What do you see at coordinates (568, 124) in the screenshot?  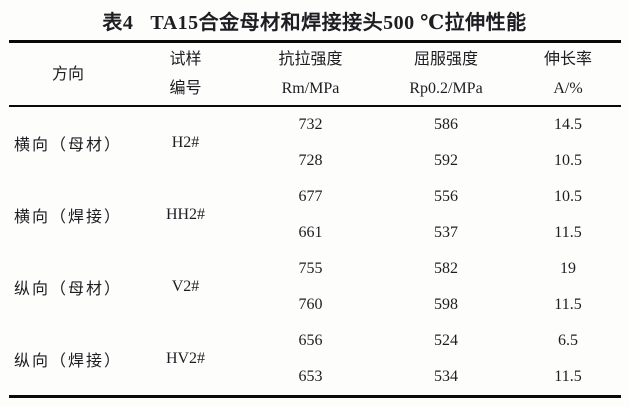 I see `a-value-cell: 14.5` at bounding box center [568, 124].